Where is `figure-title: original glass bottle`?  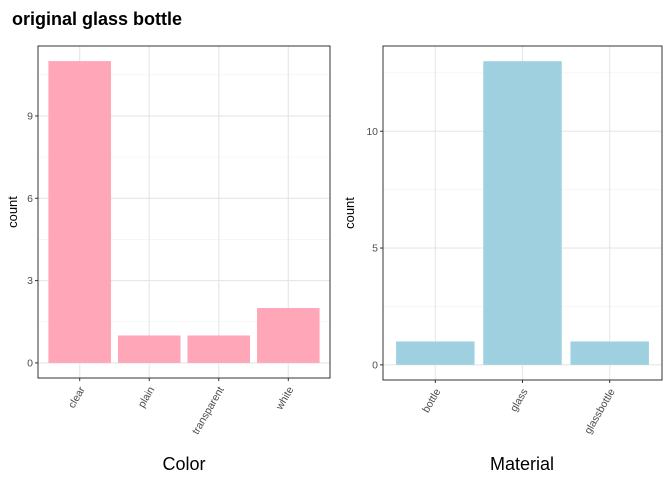 figure-title: original glass bottle is located at coordinates (97, 19).